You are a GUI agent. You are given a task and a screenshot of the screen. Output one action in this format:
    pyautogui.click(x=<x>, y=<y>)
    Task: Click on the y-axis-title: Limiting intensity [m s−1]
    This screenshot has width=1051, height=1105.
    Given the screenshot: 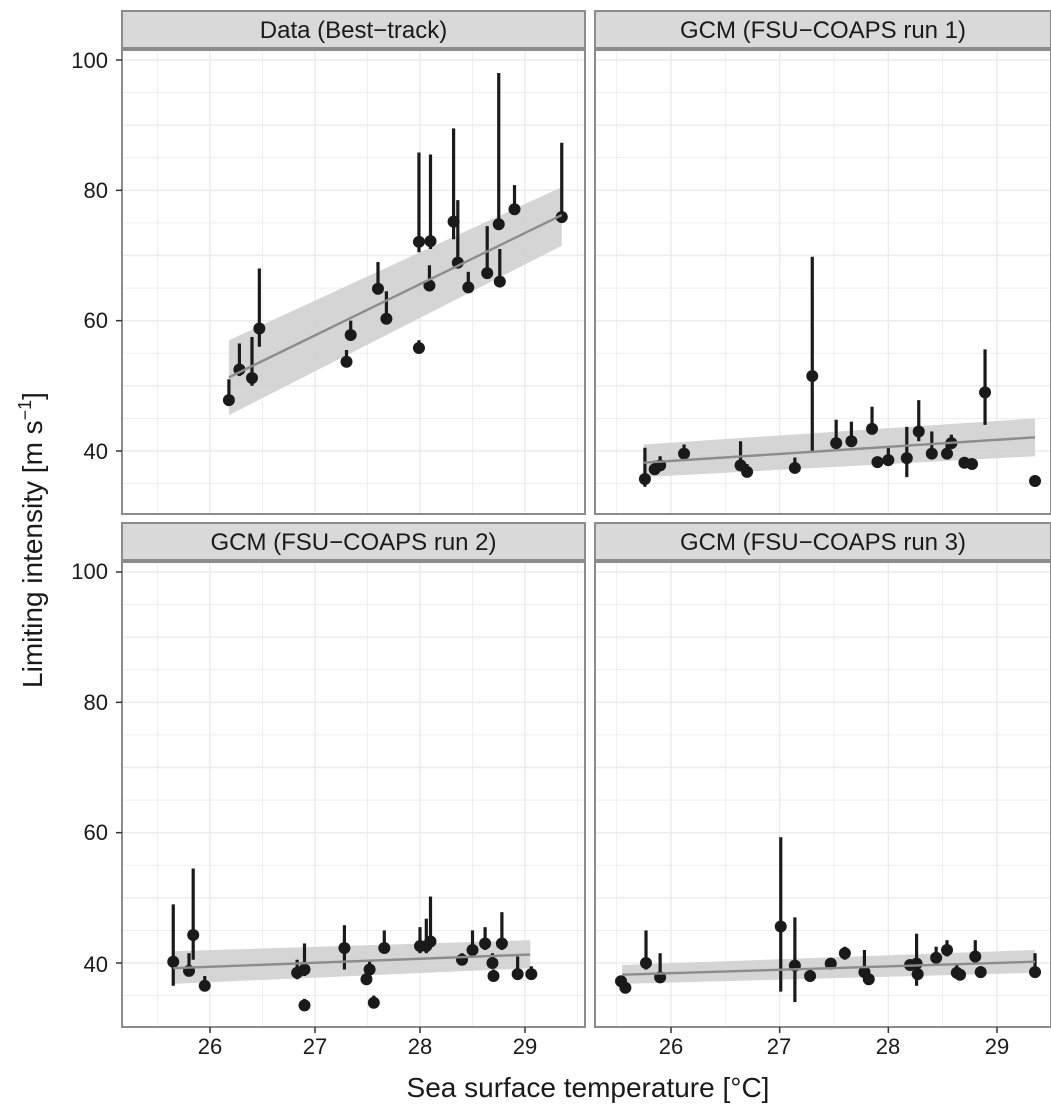 What is the action you would take?
    pyautogui.click(x=31, y=540)
    